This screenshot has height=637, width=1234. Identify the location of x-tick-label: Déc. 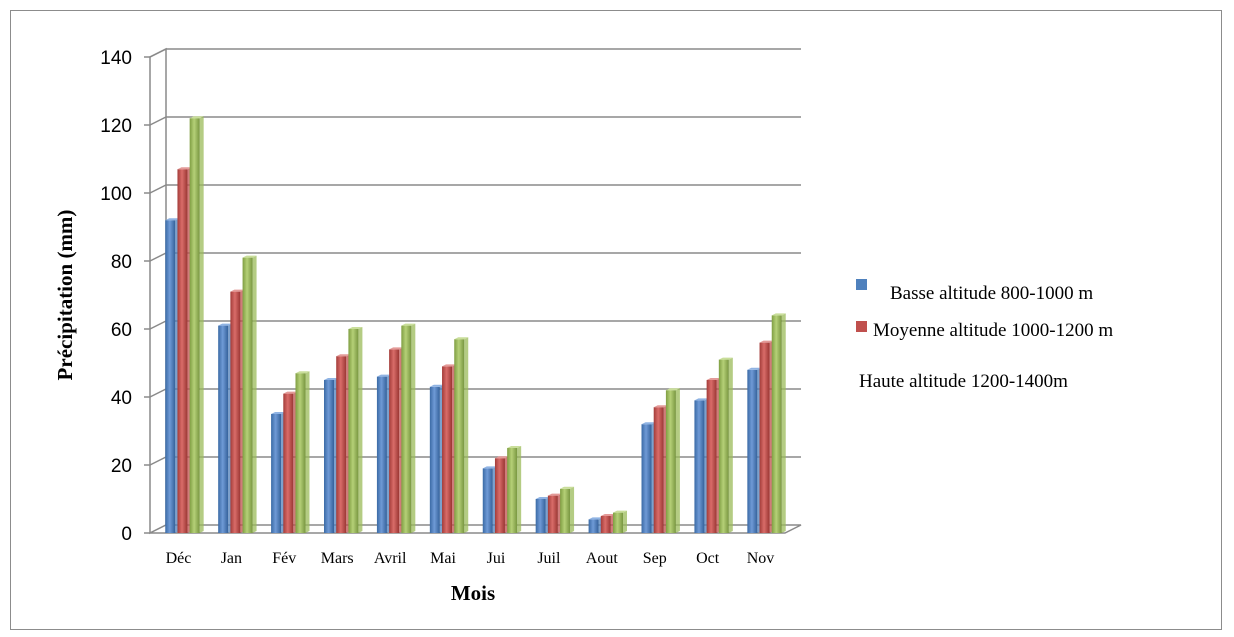
(179, 558).